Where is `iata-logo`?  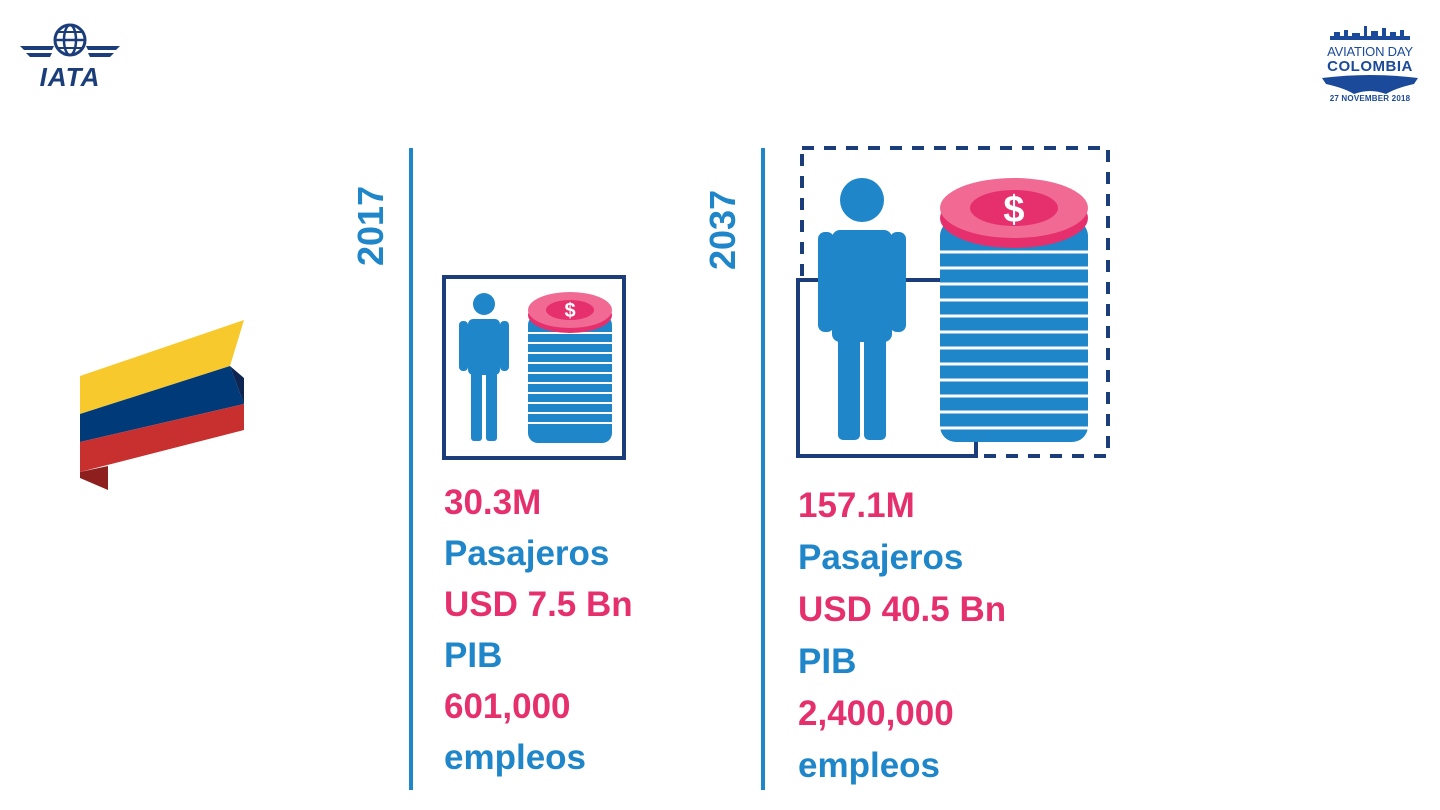 iata-logo is located at coordinates (70, 40).